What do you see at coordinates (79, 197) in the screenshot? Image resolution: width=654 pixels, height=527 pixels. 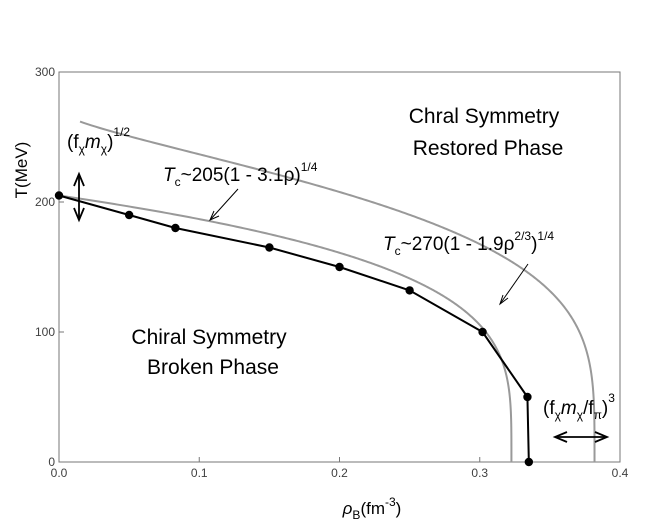 I see `temperature-uncertainty-arrow` at bounding box center [79, 197].